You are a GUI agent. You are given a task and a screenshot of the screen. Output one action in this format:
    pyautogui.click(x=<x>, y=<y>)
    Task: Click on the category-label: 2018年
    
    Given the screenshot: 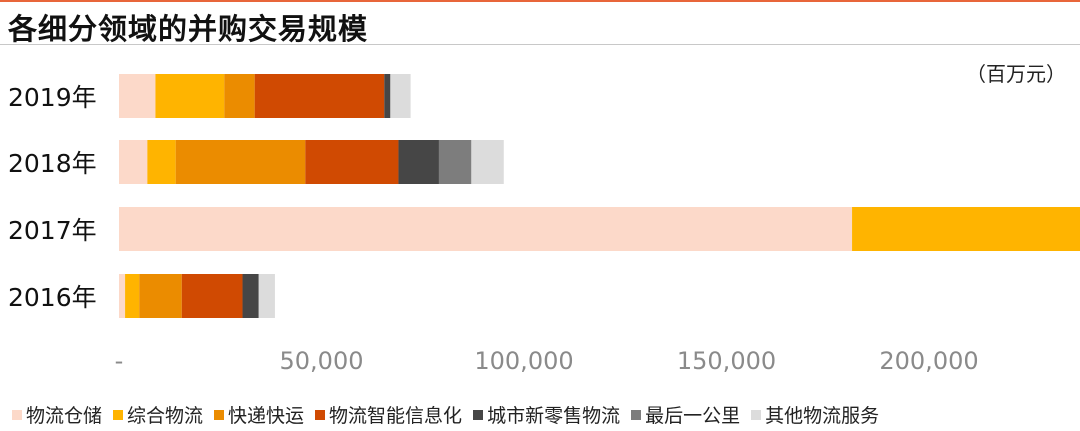 What is the action you would take?
    pyautogui.click(x=52, y=163)
    